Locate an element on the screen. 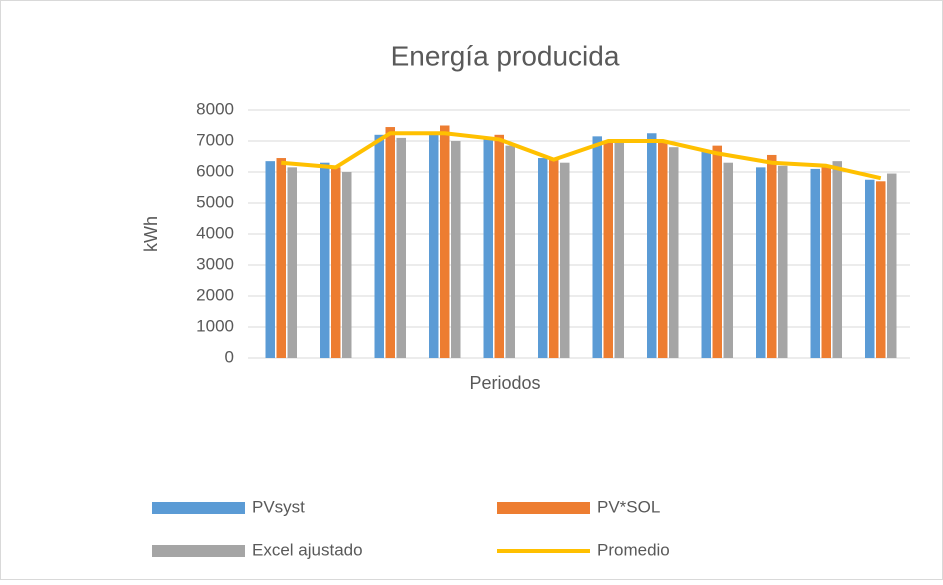  x-axis-label: Periodos is located at coordinates (504, 383).